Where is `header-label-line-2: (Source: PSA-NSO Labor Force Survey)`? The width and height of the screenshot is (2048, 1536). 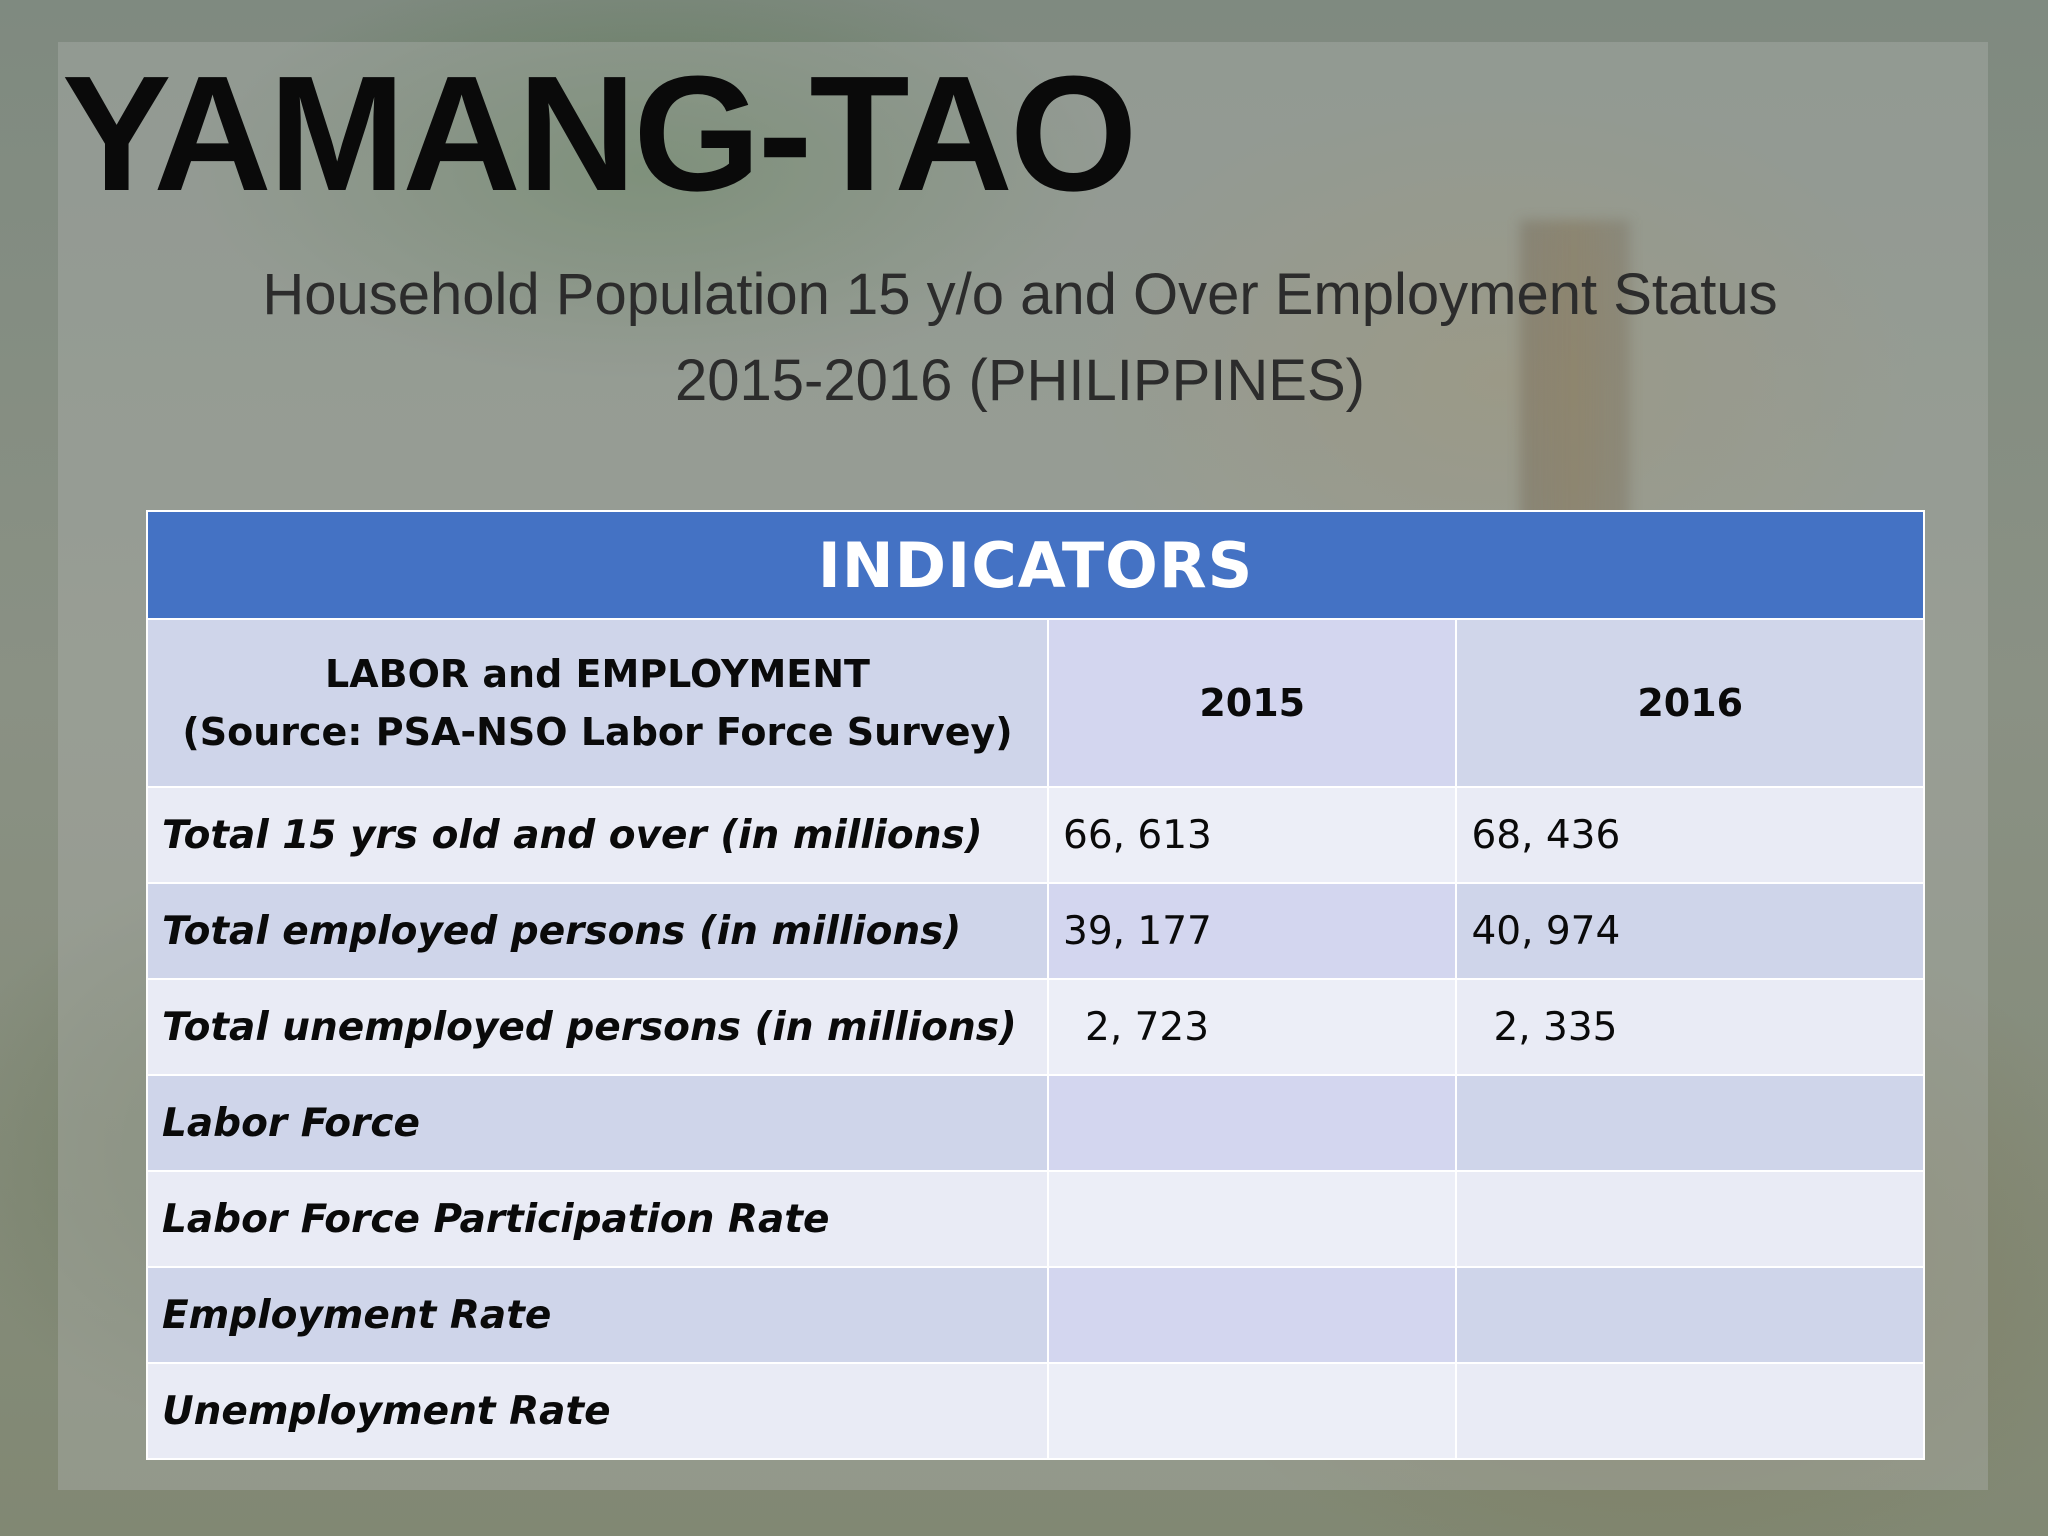 header-label-line-2: (Source: PSA-NSO Labor Force Survey) is located at coordinates (597, 732).